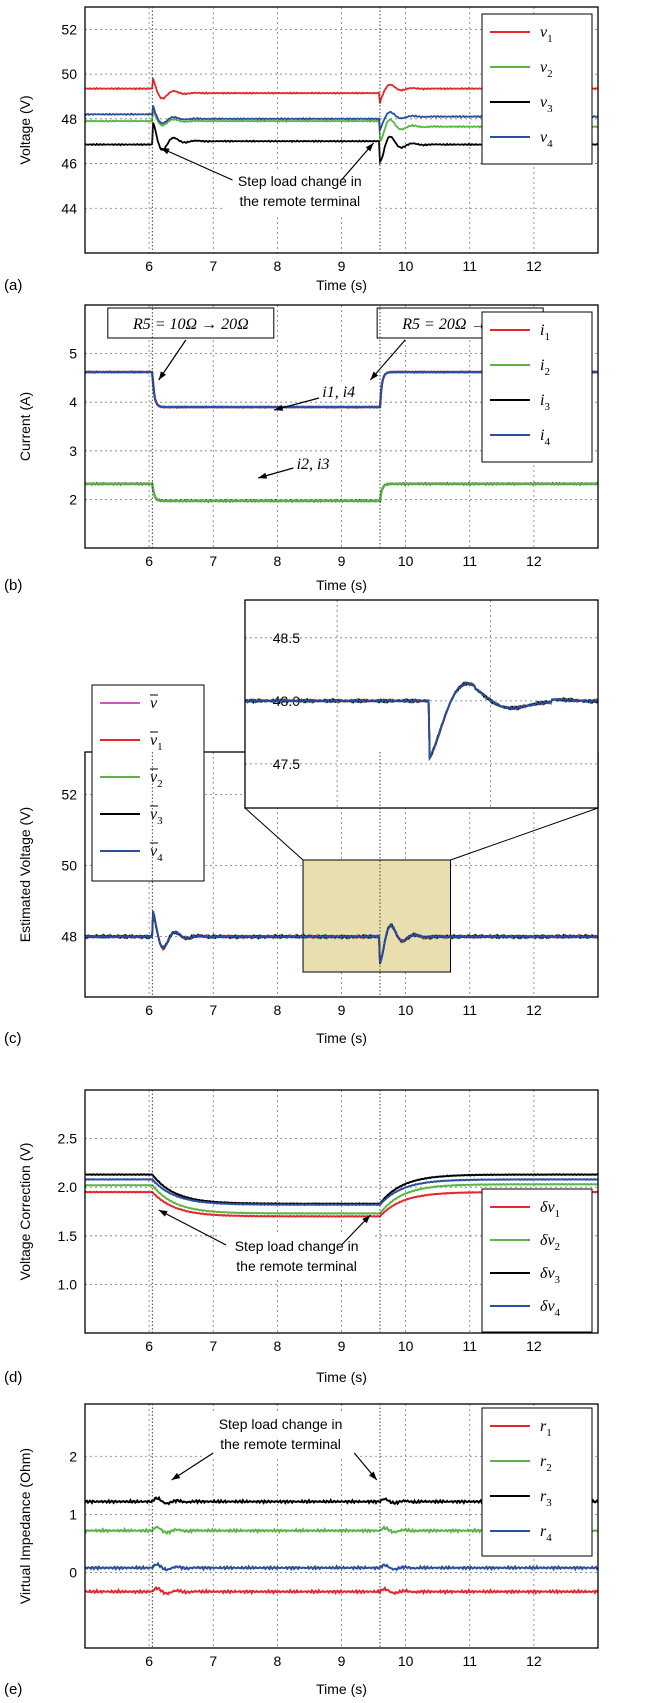 Image resolution: width=648 pixels, height=1703 pixels. Describe the element at coordinates (25, 1526) in the screenshot. I see `y-axis-title: Virtual Impedance (Ohm)` at that location.